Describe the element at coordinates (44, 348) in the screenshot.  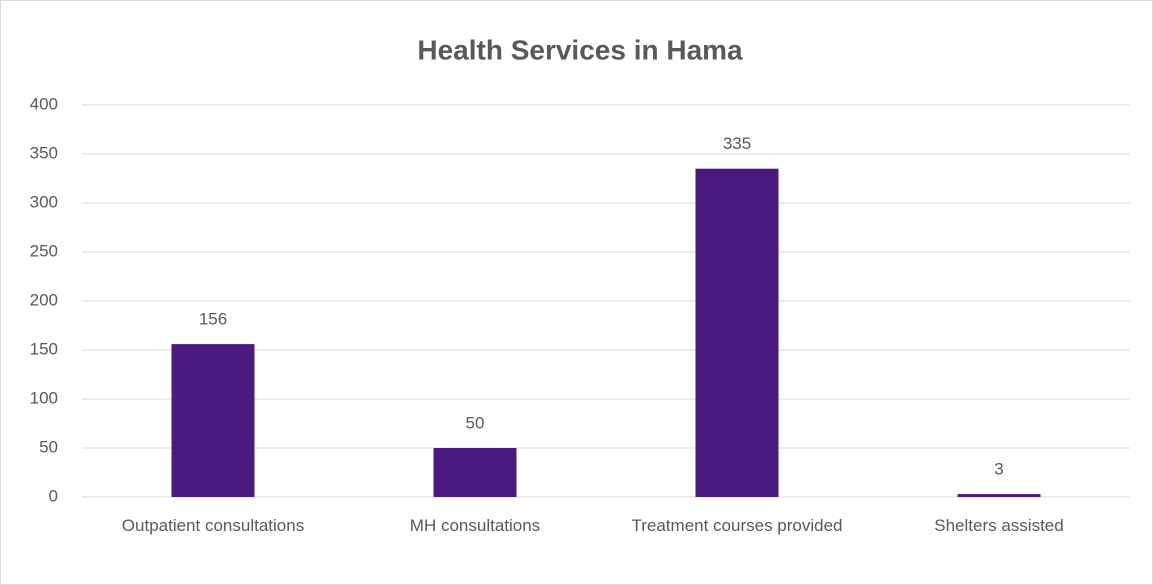
I see `y-tick-label: 150` at that location.